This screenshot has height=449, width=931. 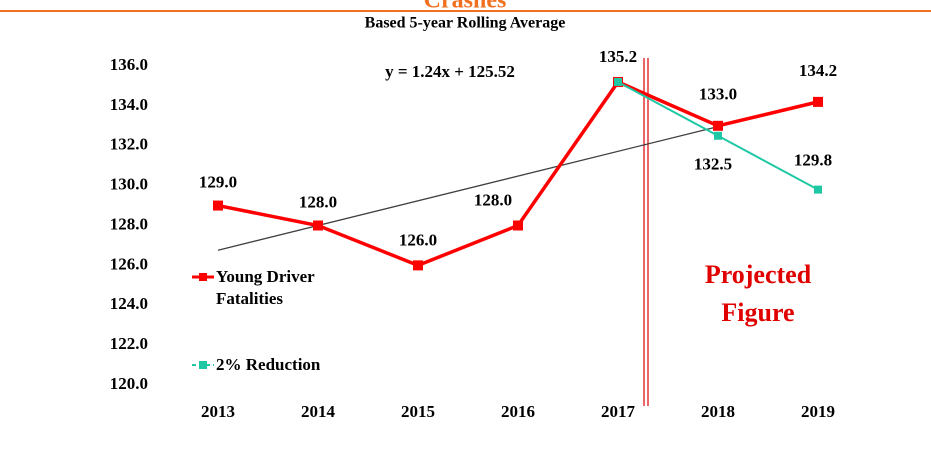 What do you see at coordinates (129, 383) in the screenshot?
I see `y-tick-label: 120.0` at bounding box center [129, 383].